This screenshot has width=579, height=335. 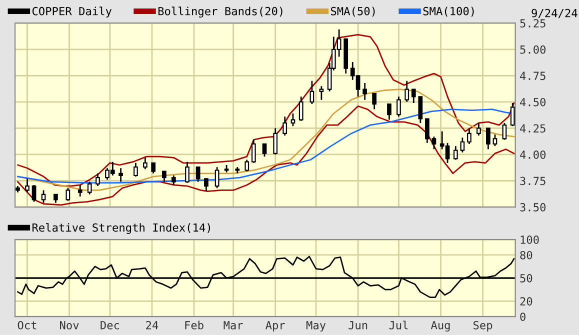 What do you see at coordinates (352, 11) in the screenshot?
I see `legend-label: SMA(50)` at bounding box center [352, 11].